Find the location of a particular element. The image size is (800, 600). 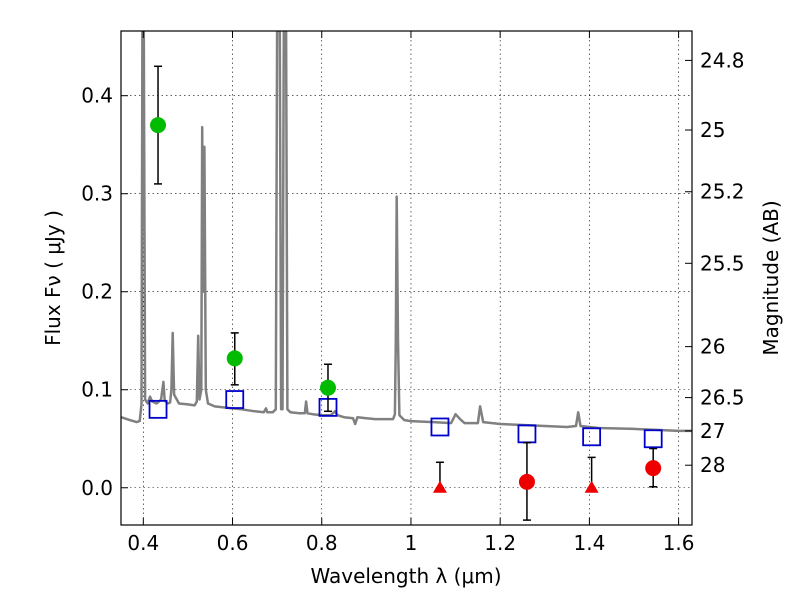

x-tick-label: 0.6 is located at coordinates (233, 543).